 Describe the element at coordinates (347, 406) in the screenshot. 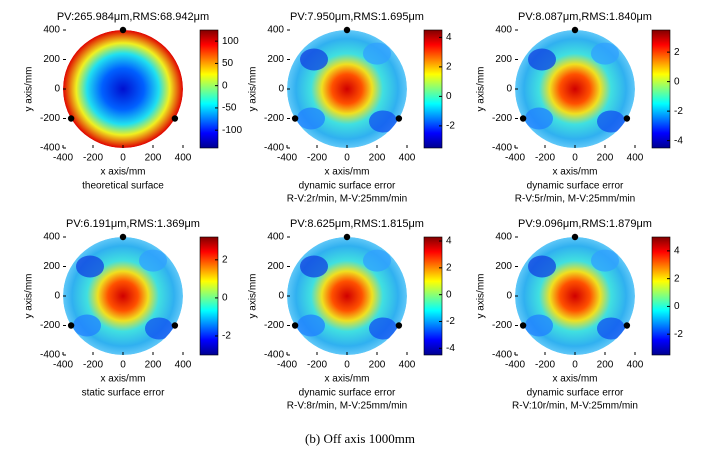

I see `panel-caption: R-V:8r/min, M-V:25mm/min` at that location.